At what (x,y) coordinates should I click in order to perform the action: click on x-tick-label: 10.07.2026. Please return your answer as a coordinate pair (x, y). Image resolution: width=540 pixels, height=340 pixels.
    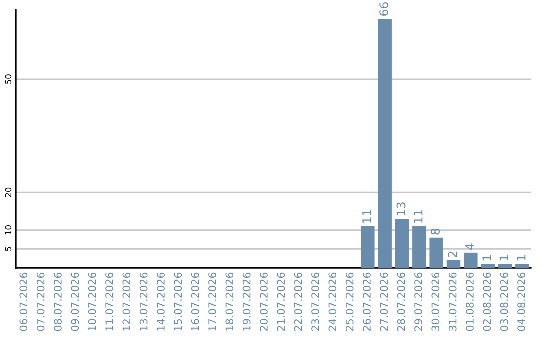
    Looking at the image, I should click on (92, 301).